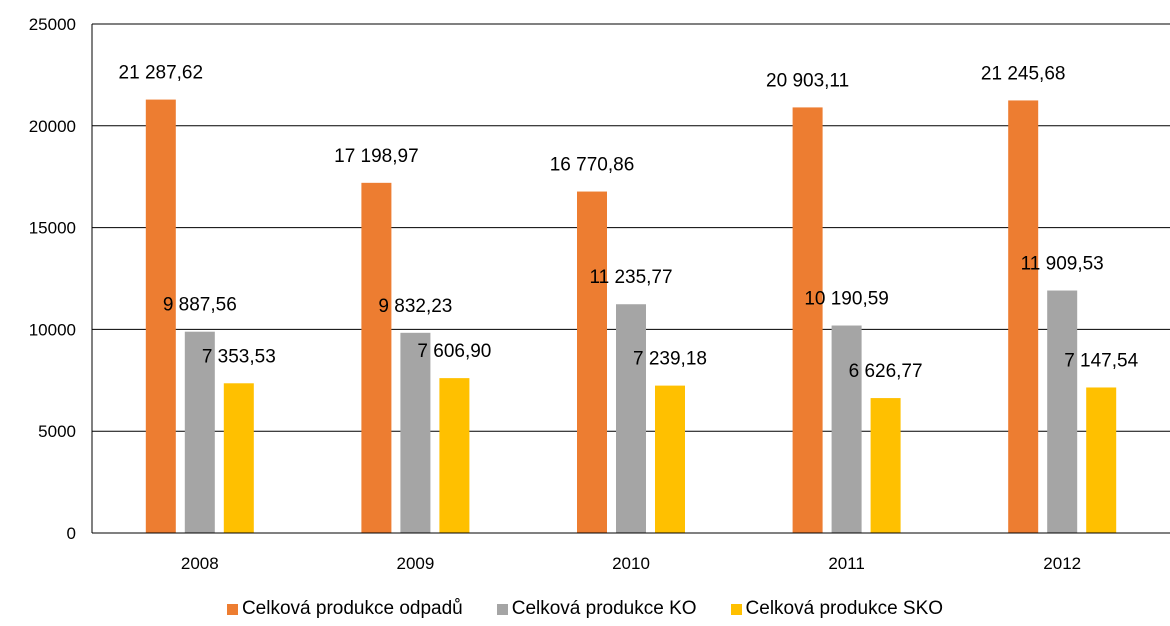 The height and width of the screenshot is (626, 1170). What do you see at coordinates (200, 305) in the screenshot?
I see `data-label: 9 887,56` at bounding box center [200, 305].